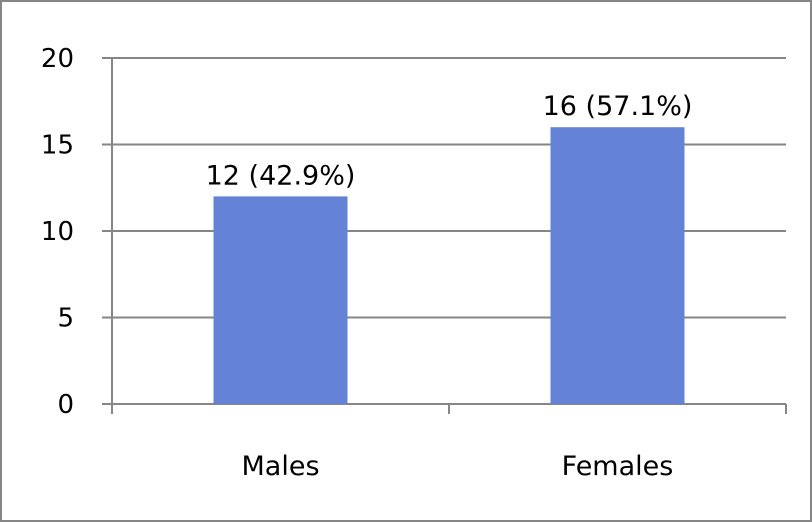 The image size is (812, 522). Describe the element at coordinates (280, 466) in the screenshot. I see `x-category-label-males: Males` at that location.